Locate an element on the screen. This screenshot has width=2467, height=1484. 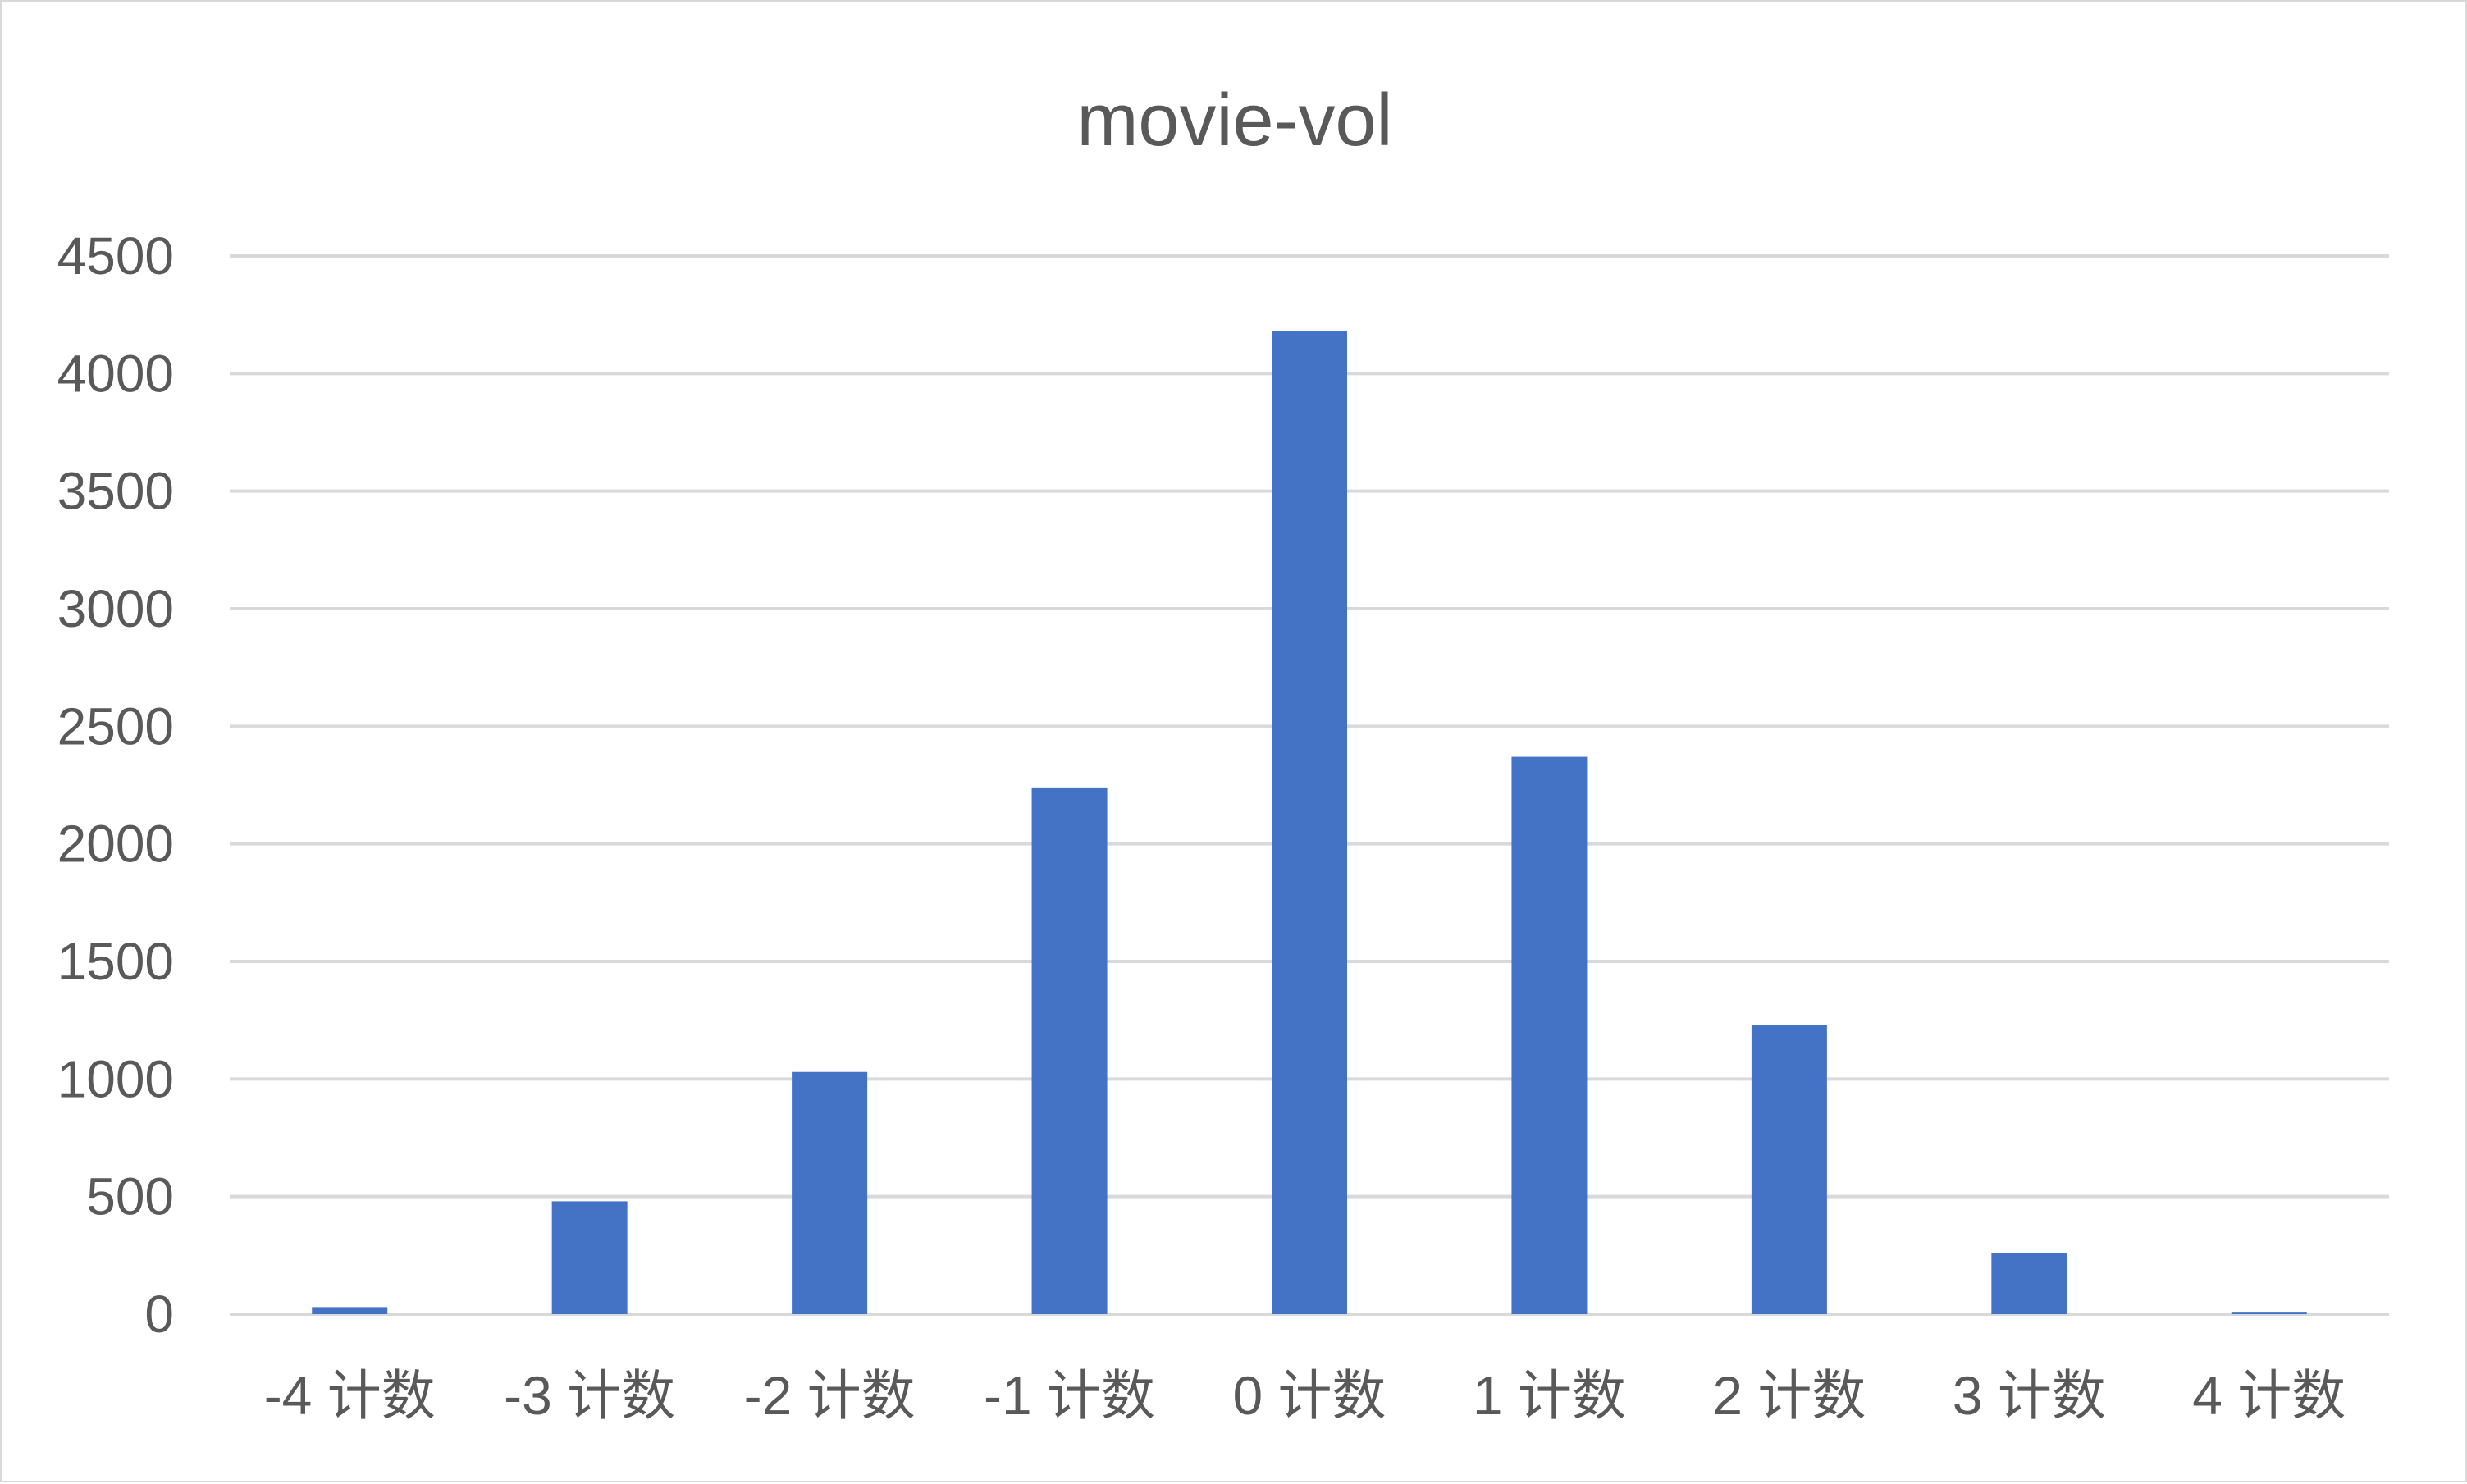
x-category-label: -1 计数 is located at coordinates (1069, 1395).